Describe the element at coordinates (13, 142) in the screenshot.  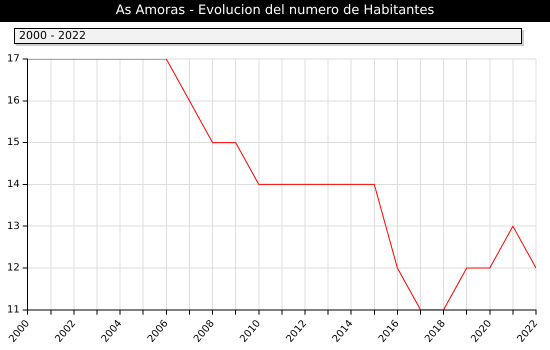
I see `y-tick-label: 15` at that location.